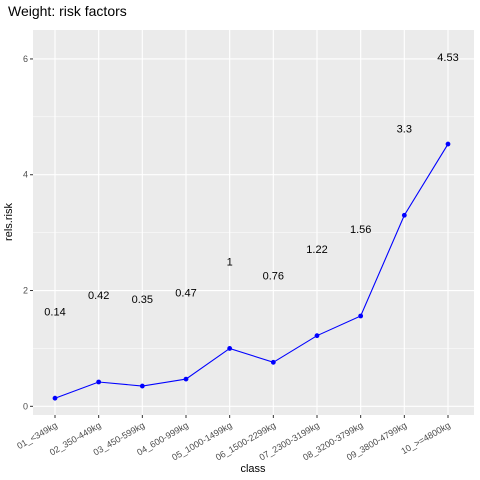 This screenshot has height=480, width=480. What do you see at coordinates (404, 129) in the screenshot?
I see `data-label: 3.3` at bounding box center [404, 129].